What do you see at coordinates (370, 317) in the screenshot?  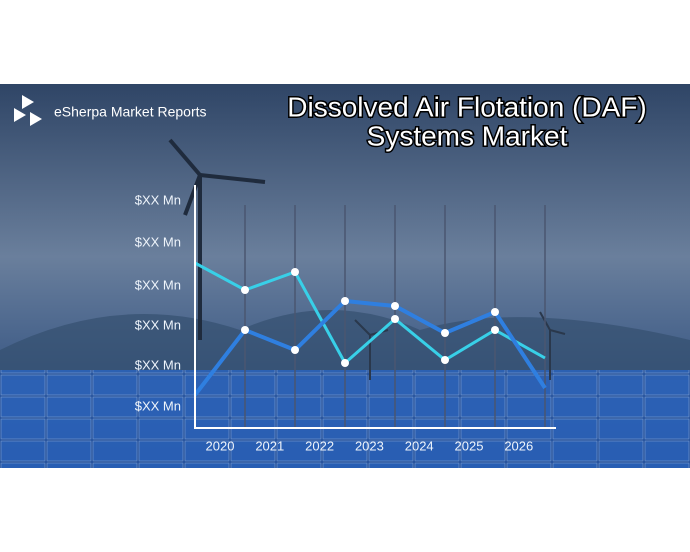 I see `decor-points` at bounding box center [370, 317].